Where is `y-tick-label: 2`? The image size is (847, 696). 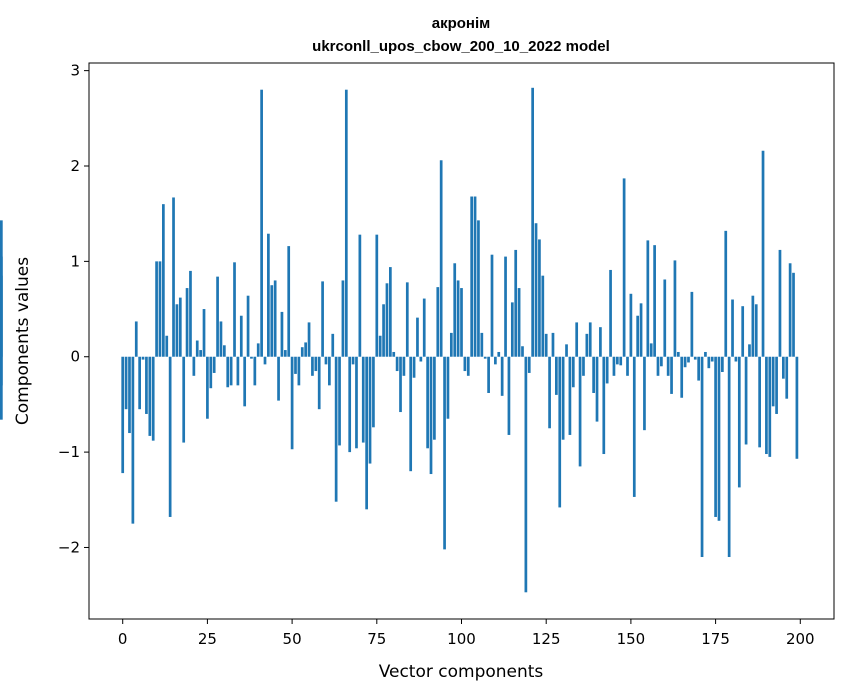
y-tick-label: 2 is located at coordinates (75, 166).